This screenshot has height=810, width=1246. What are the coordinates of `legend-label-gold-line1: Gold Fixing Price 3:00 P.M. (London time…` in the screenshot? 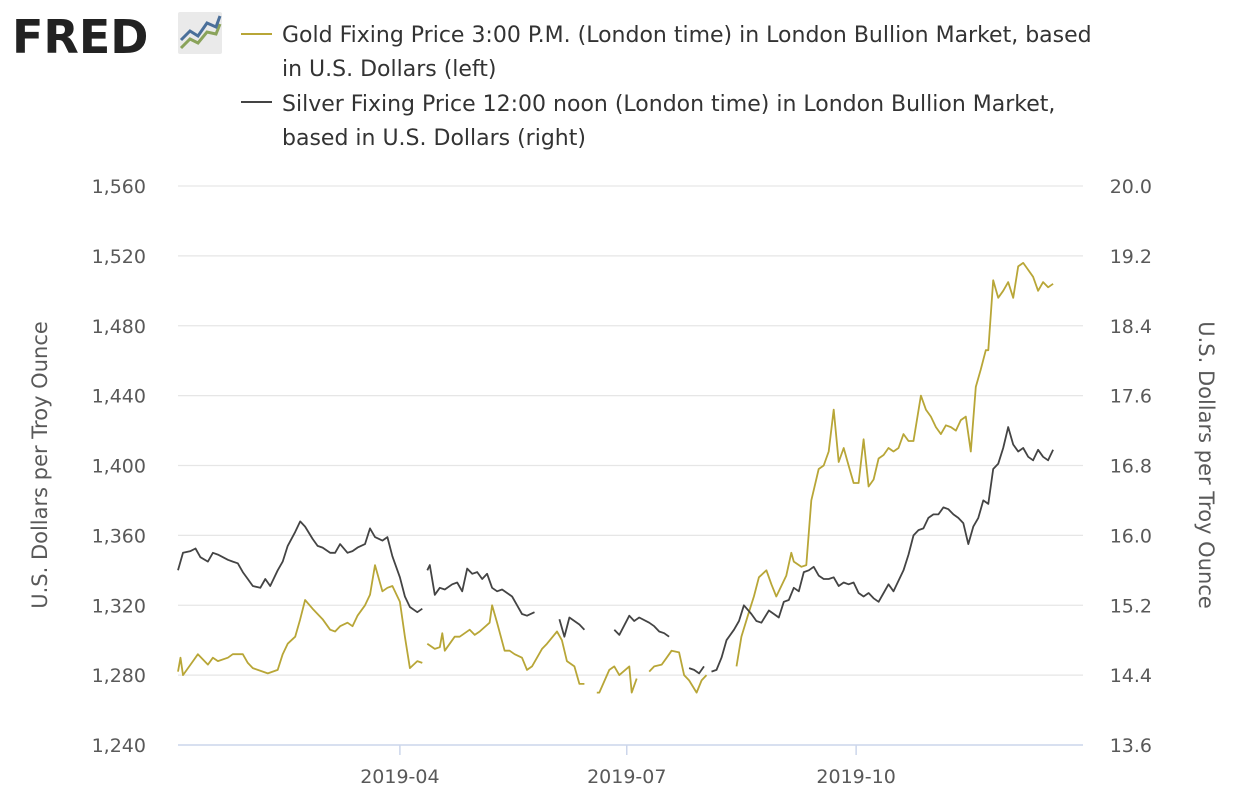 It's located at (687, 35).